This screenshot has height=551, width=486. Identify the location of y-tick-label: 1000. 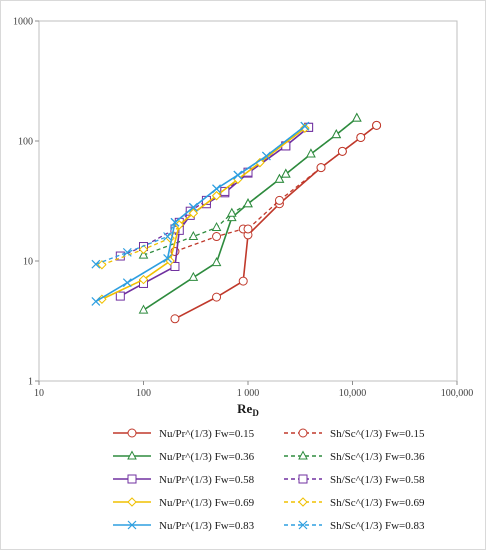
(23, 22).